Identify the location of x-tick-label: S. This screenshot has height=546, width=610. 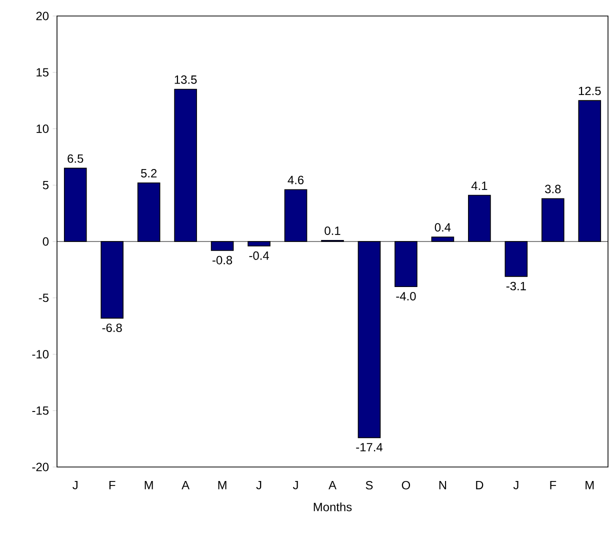
(369, 485).